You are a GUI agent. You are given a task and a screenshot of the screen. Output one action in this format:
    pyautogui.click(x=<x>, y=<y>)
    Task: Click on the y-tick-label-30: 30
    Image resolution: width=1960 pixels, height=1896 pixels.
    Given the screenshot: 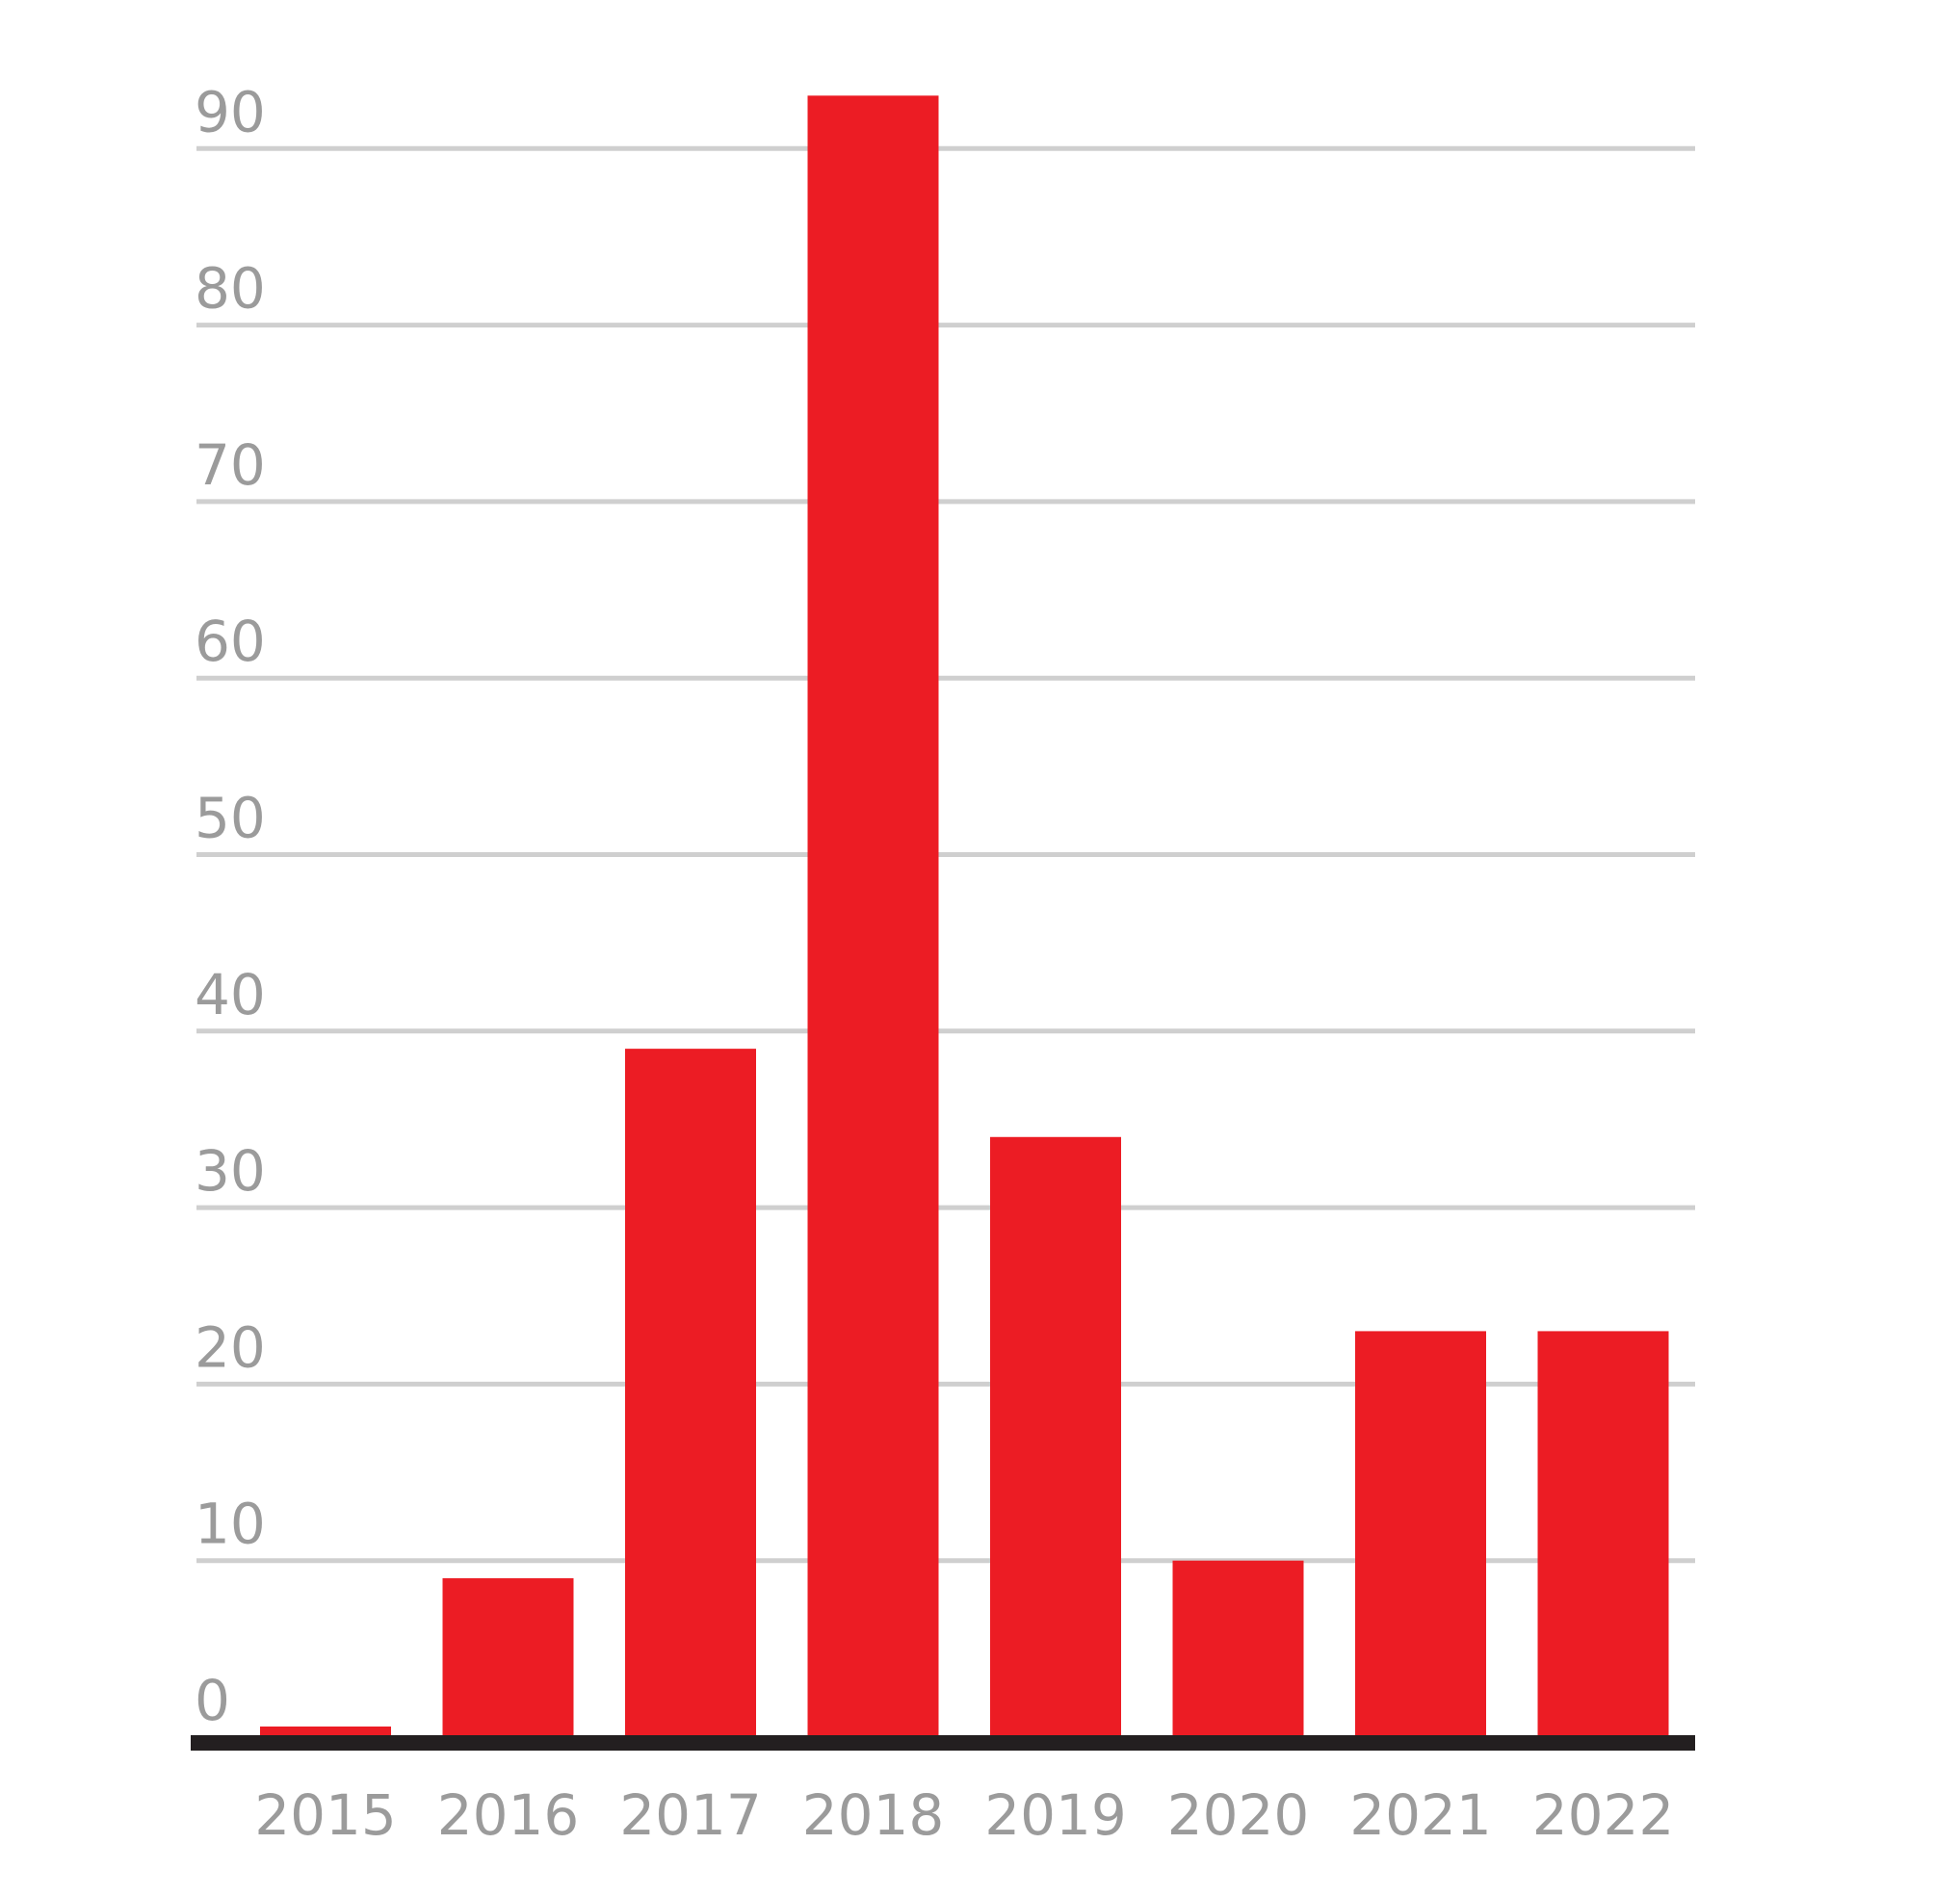 What is the action you would take?
    pyautogui.click(x=230, y=1171)
    